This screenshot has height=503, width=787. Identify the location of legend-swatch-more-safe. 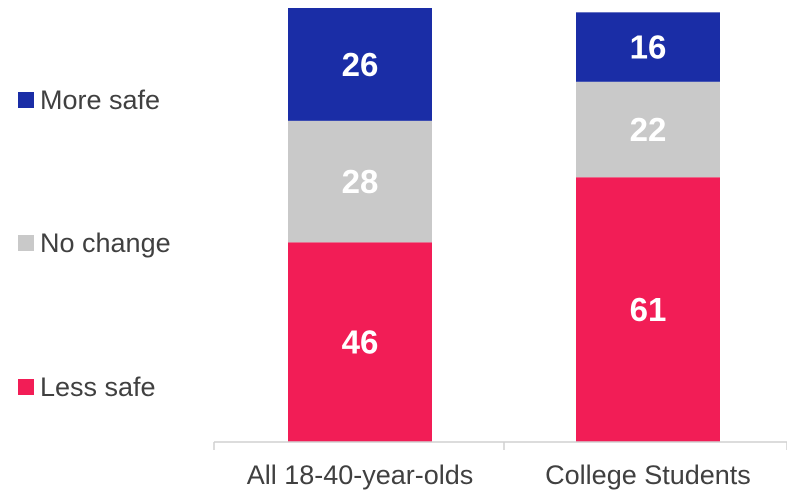
(26, 100).